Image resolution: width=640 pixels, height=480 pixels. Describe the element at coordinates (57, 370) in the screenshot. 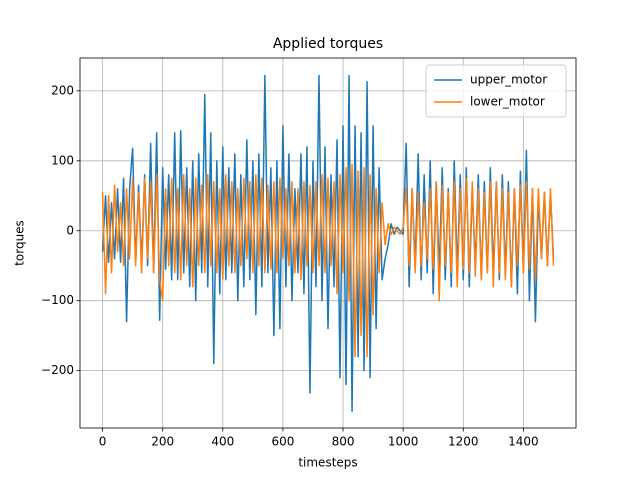

I see `y-tick-label: −200` at that location.